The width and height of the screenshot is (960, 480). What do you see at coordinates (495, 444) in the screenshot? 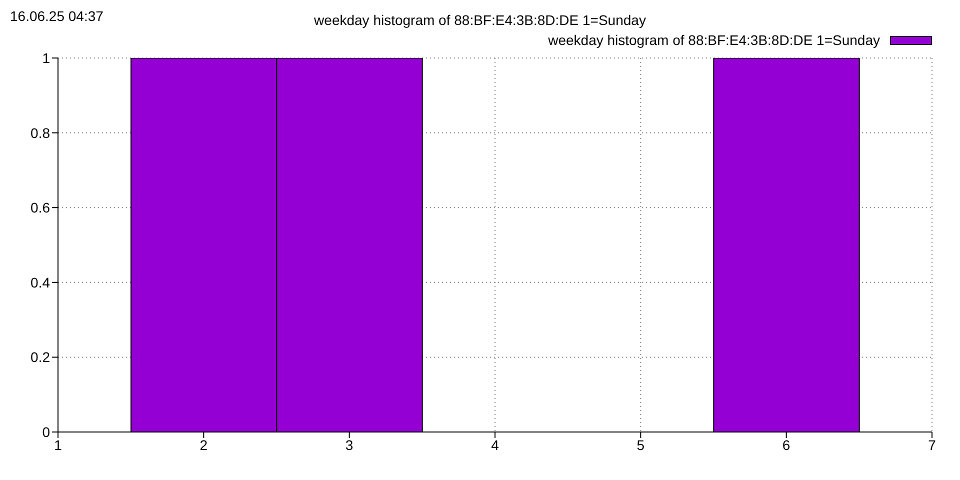
I see `x-tick-label: 4` at bounding box center [495, 444].